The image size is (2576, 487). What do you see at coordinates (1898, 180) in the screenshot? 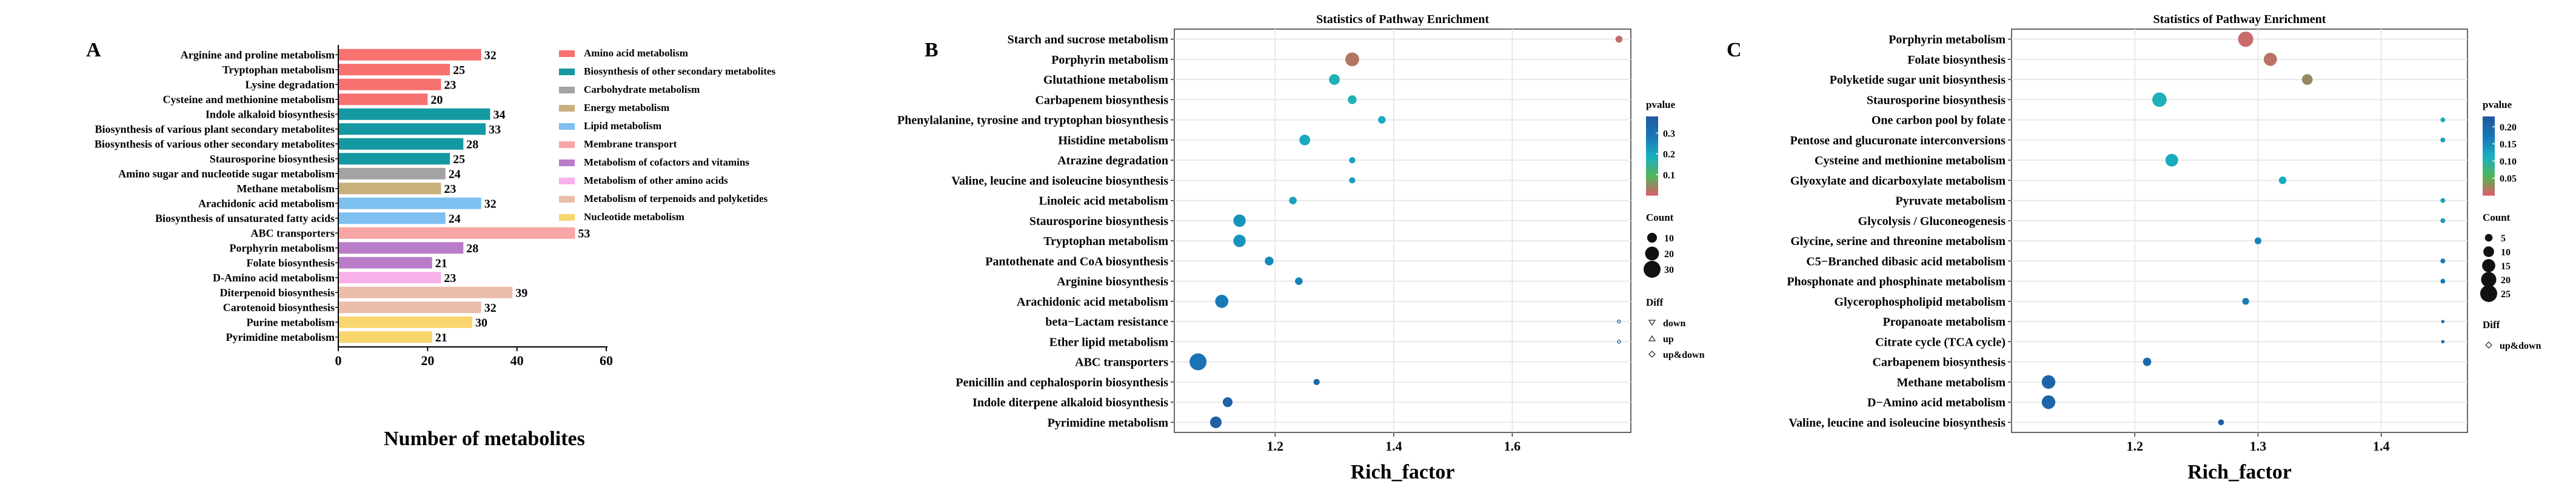
I see `category-label-glyoxylate-and-dicarboxylate-metabolism: Glyoxylate and dicarboxylate metabolism` at bounding box center [1898, 180].